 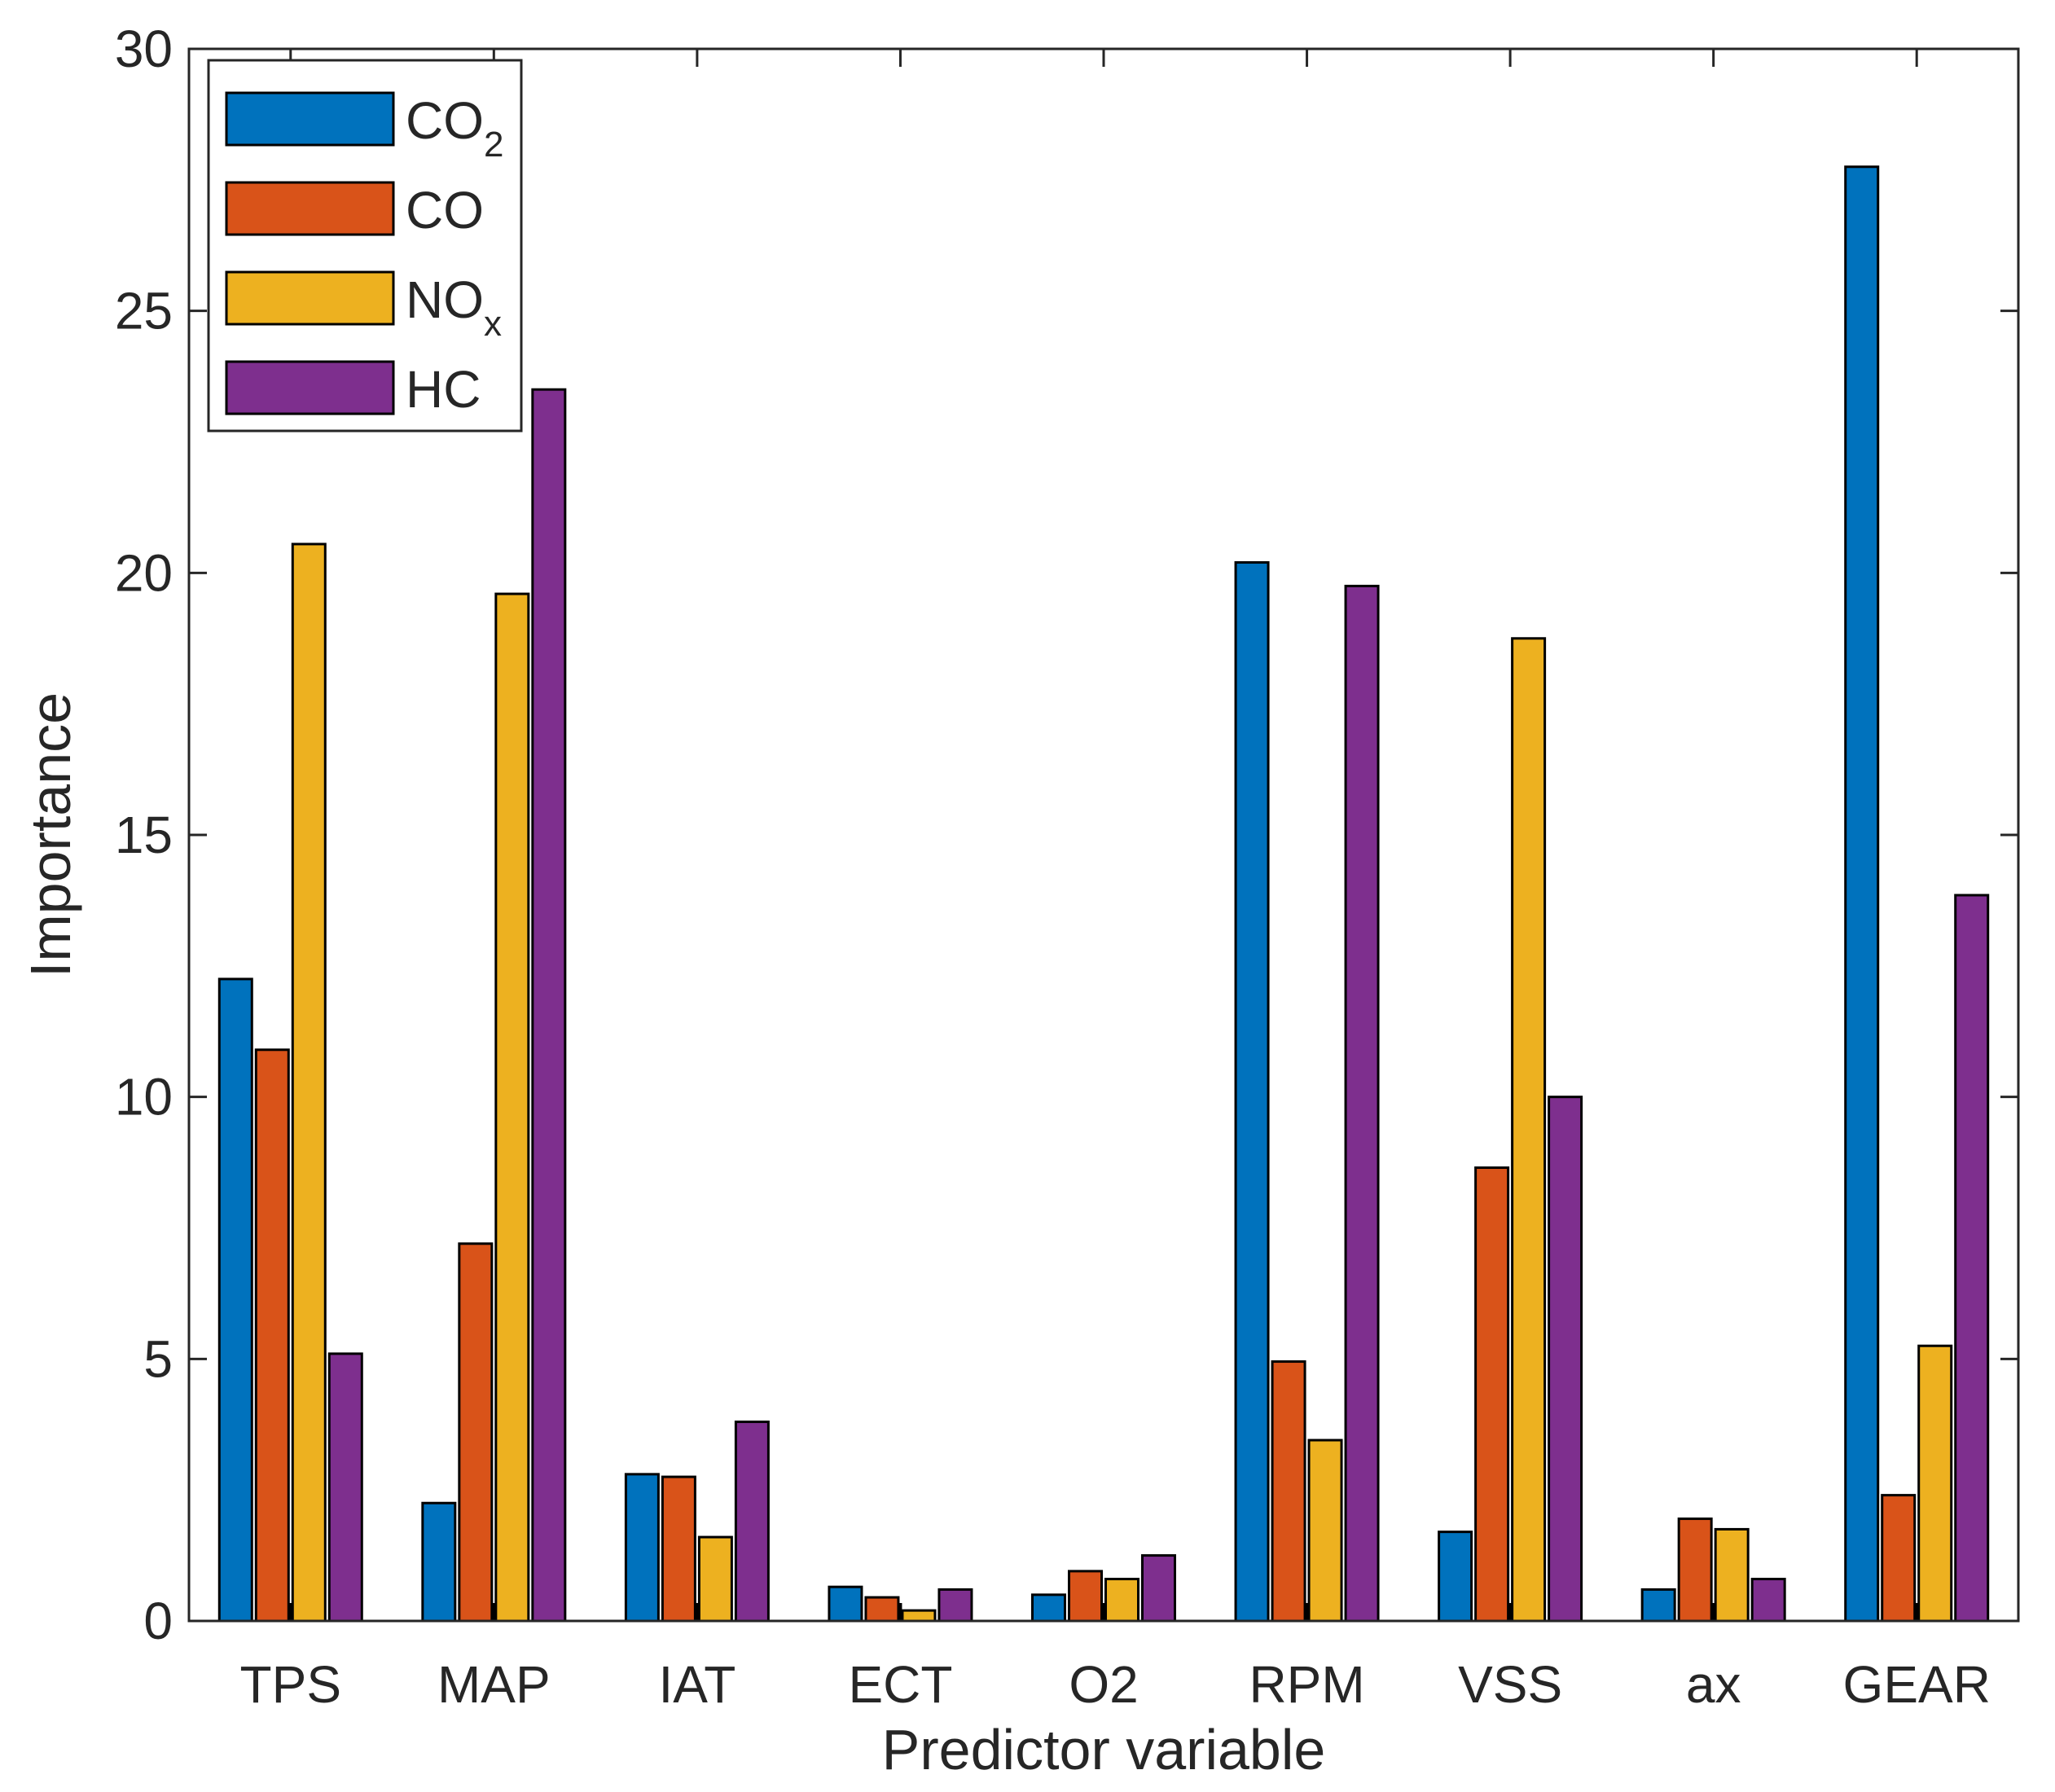 What do you see at coordinates (50, 834) in the screenshot?
I see `y-axis-title: Importance` at bounding box center [50, 834].